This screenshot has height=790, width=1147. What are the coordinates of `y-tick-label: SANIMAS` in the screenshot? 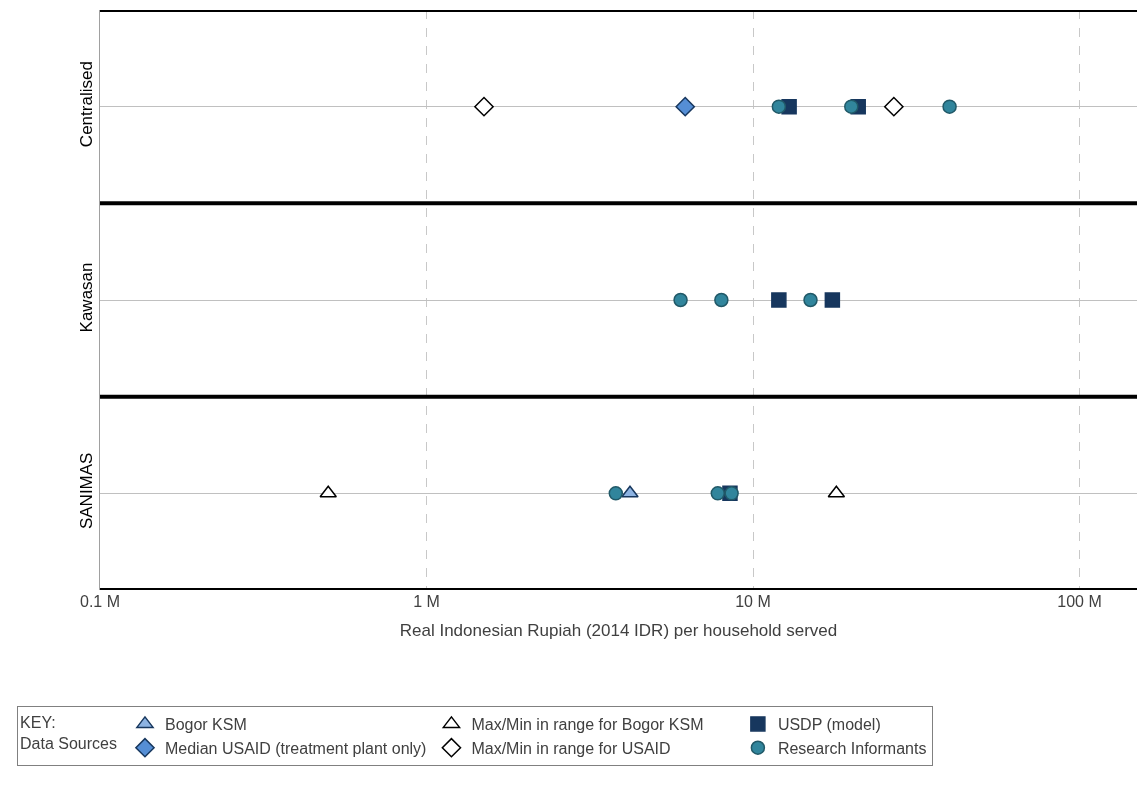 It's located at (87, 491).